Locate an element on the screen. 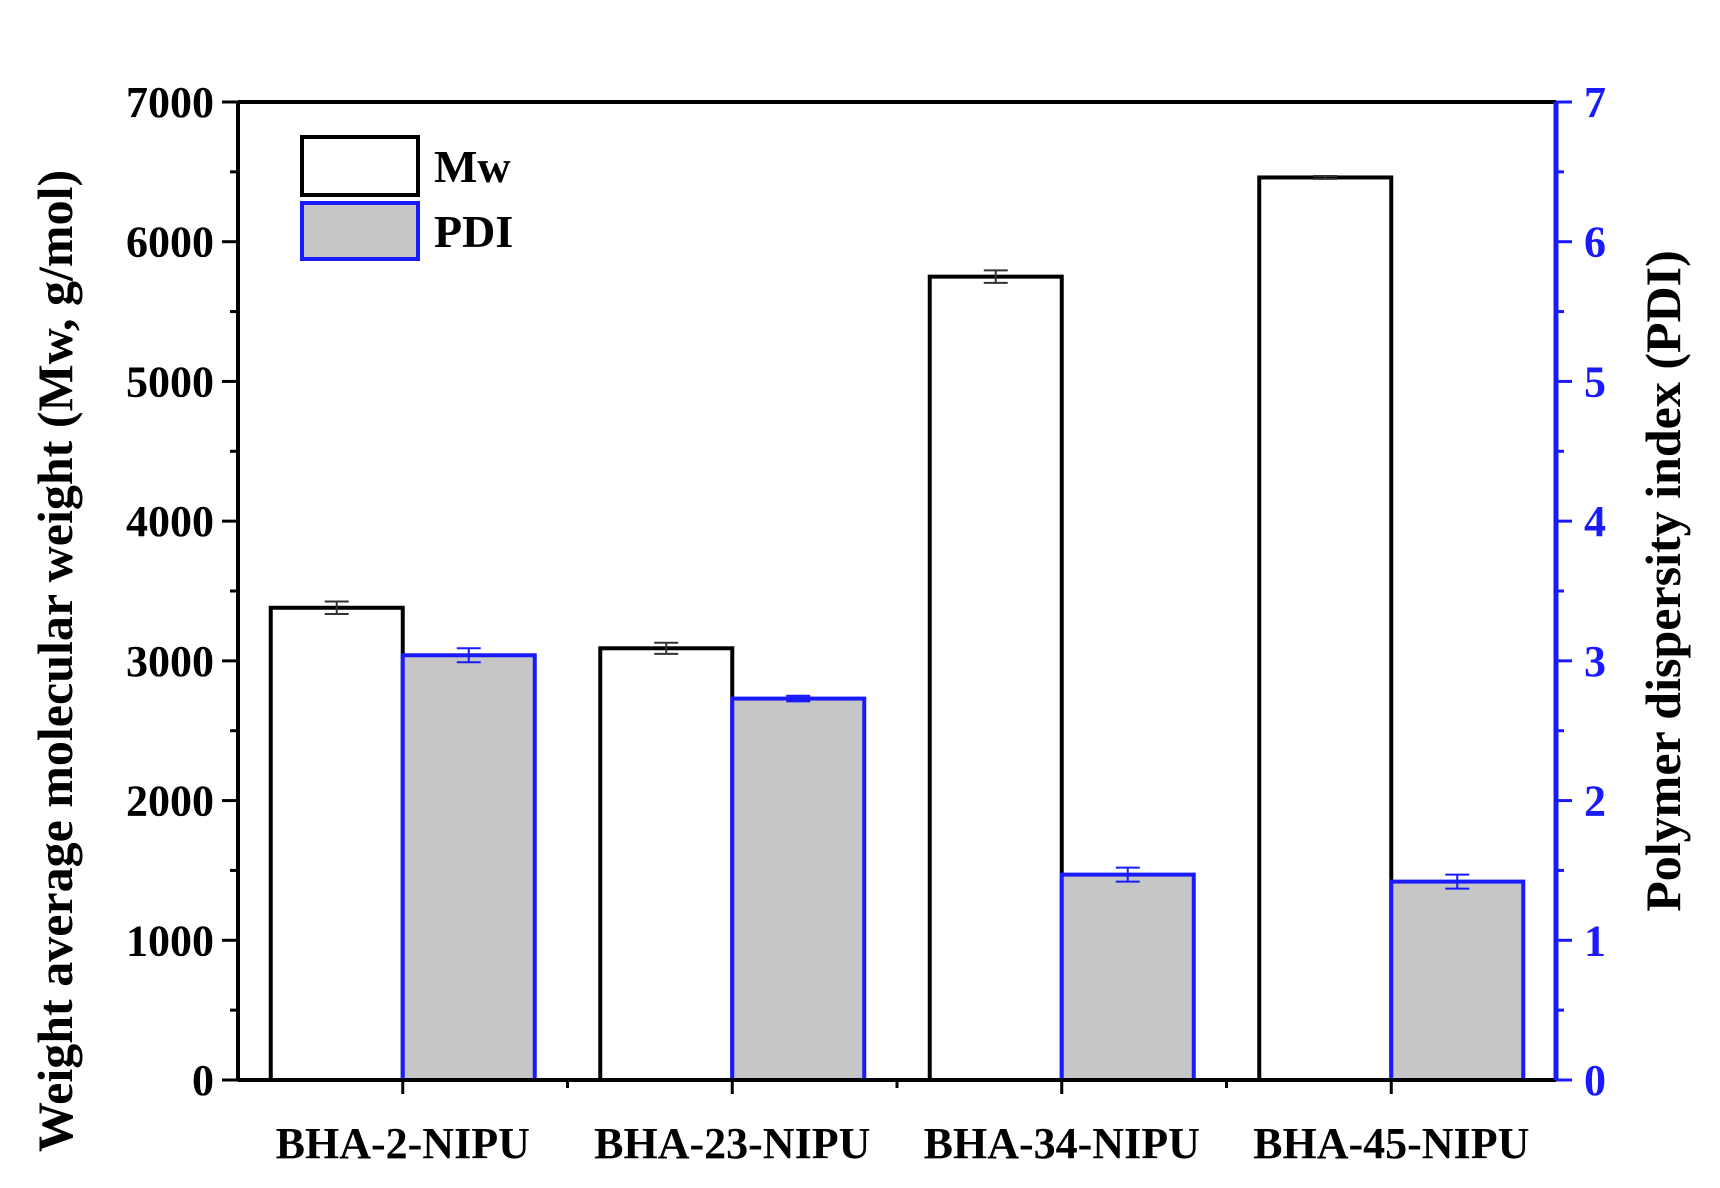  x-tick-label-4: BHA-45-NIPU is located at coordinates (1391, 1143).